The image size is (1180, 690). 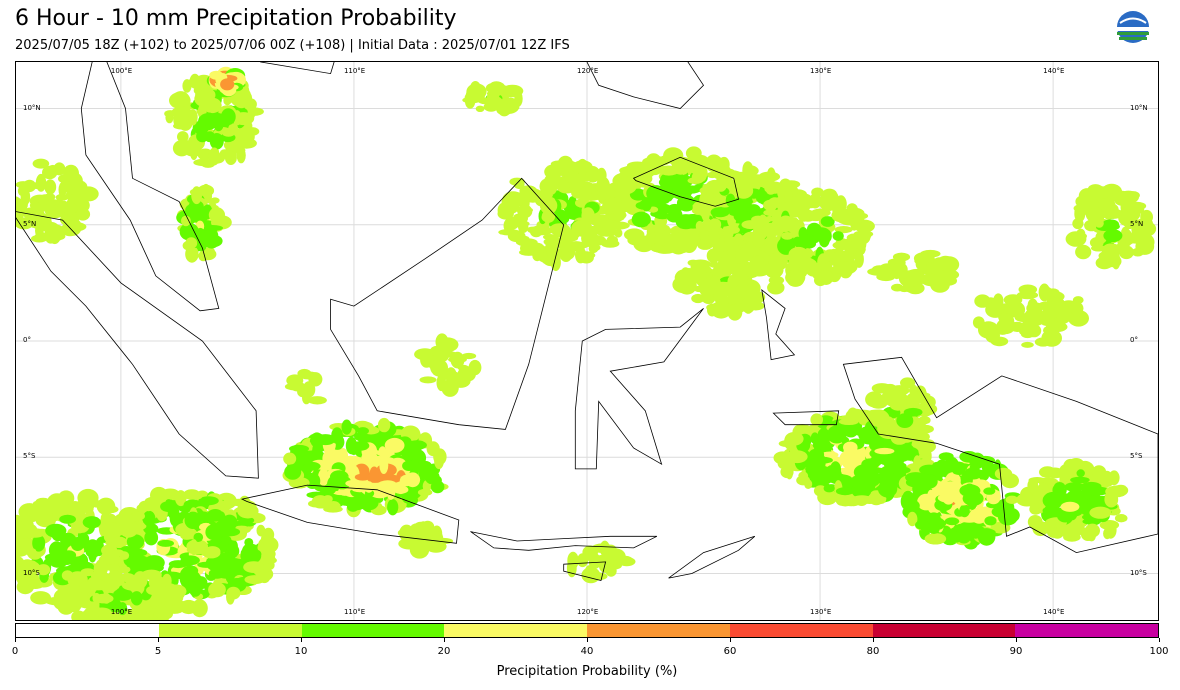 I want to click on colorbar-tick-label: 5, so click(x=158, y=651).